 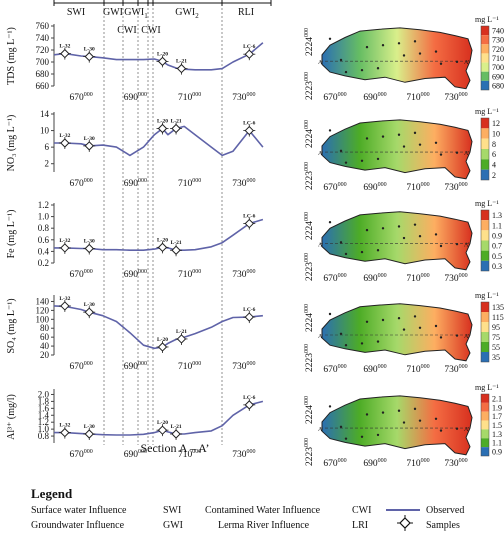 What do you see at coordinates (81, 97) in the screenshot?
I see `x-tick-label: 670000` at bounding box center [81, 97].